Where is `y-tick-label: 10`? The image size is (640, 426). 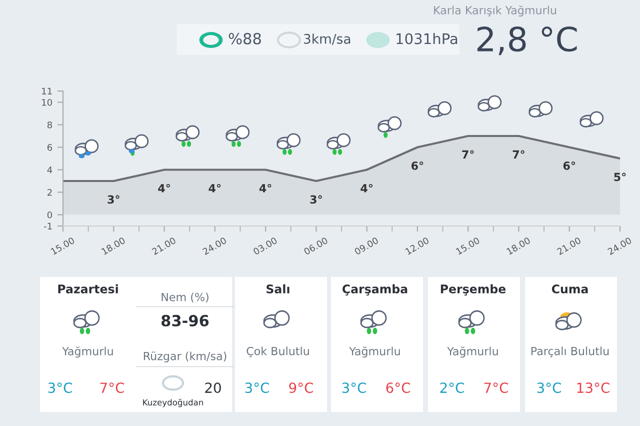
y-tick-label: 10 is located at coordinates (47, 102).